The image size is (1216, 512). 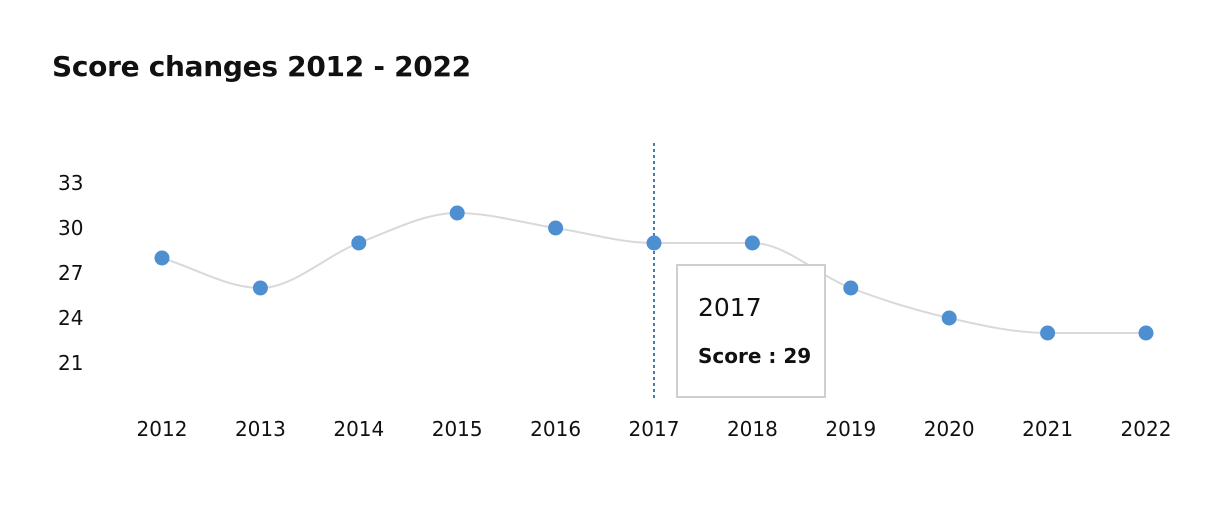 I want to click on tooltip-score: Score : 29, so click(x=755, y=356).